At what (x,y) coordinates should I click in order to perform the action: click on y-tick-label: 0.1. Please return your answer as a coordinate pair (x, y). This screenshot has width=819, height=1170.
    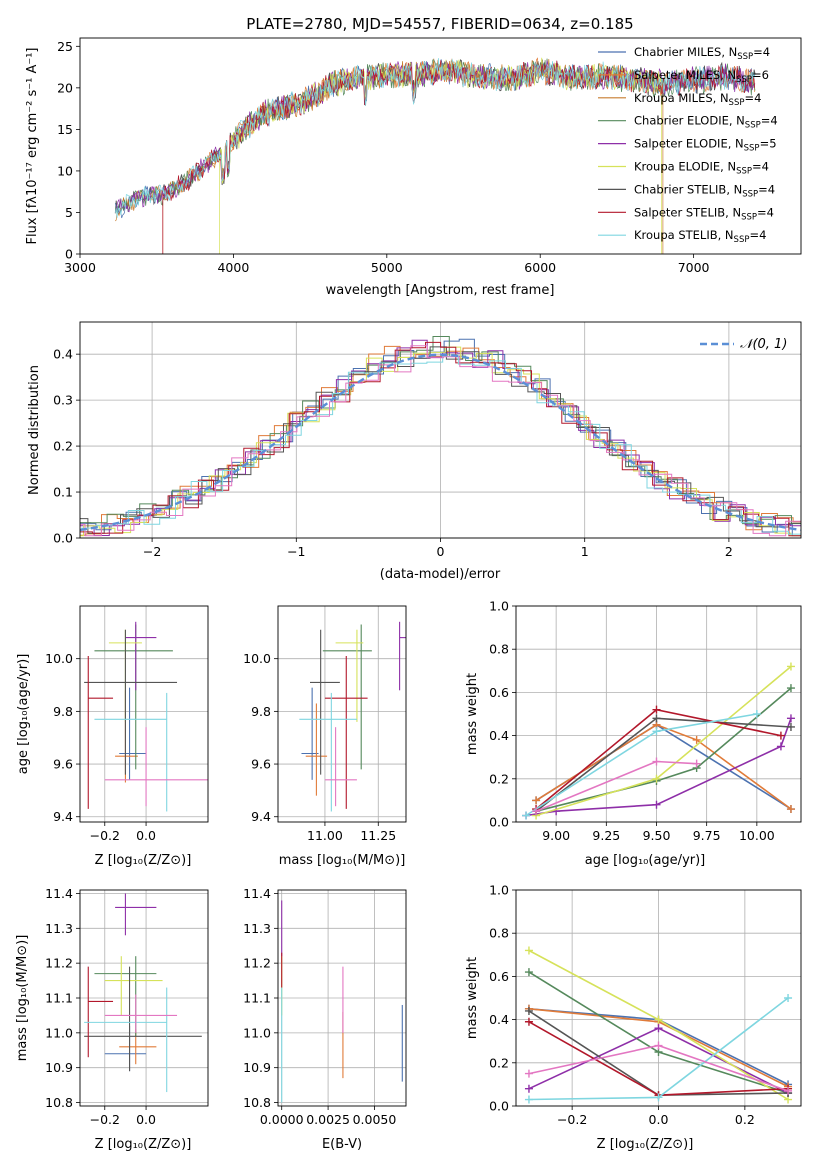
    Looking at the image, I should click on (63, 492).